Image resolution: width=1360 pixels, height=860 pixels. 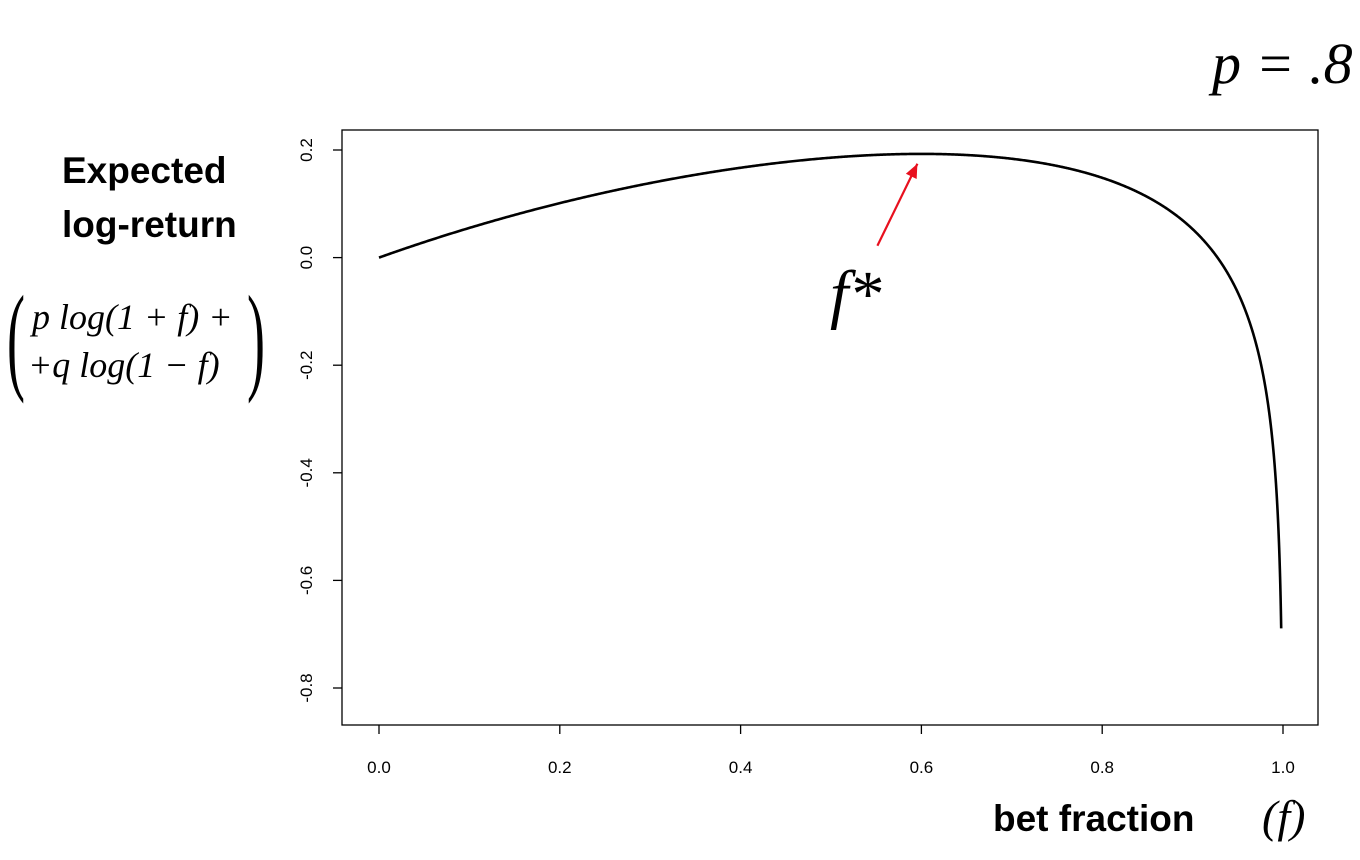 What do you see at coordinates (141, 343) in the screenshot?
I see `y-axis-formula: ( ) p log(1 + f) + +q log(1 − f)` at bounding box center [141, 343].